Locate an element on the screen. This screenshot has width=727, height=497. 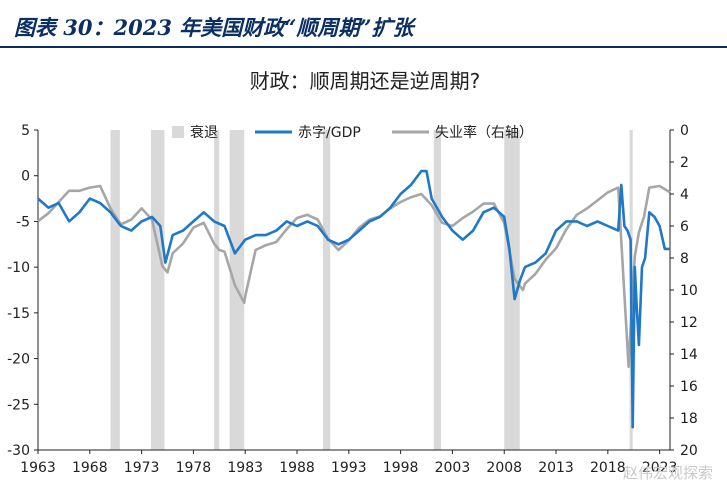
y-tick-label: -25 is located at coordinates (18, 405).